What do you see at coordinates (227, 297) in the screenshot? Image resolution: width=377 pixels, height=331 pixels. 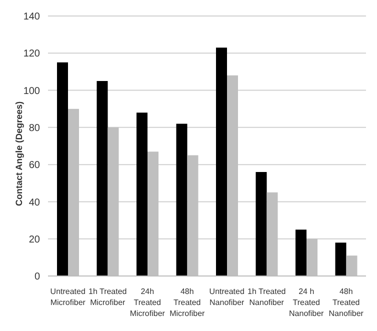 I see `x-tick-label: Untreated Nanofiber` at bounding box center [227, 297].